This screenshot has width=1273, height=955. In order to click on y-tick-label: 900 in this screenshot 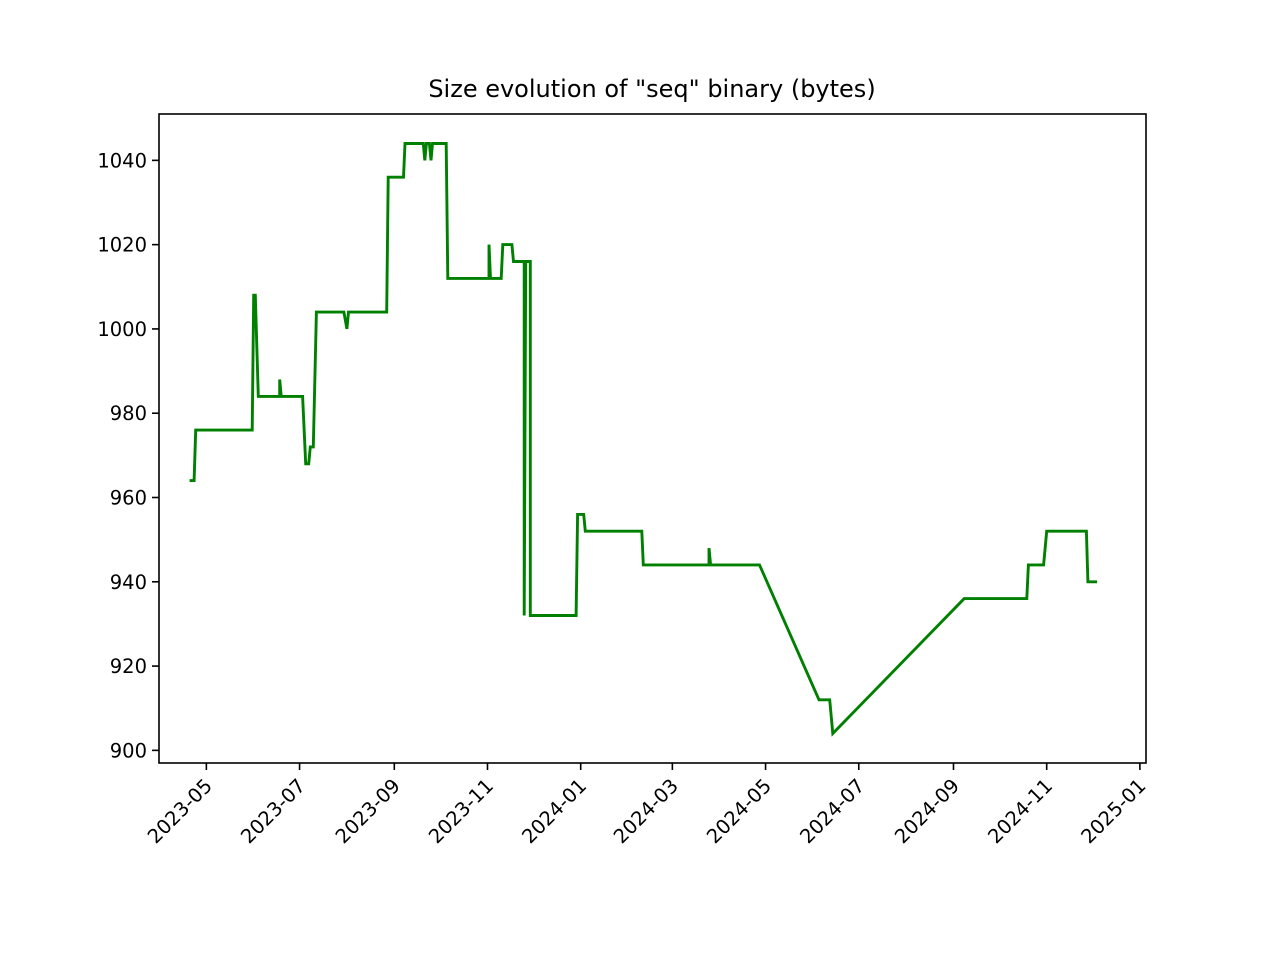, I will do `click(128, 750)`.